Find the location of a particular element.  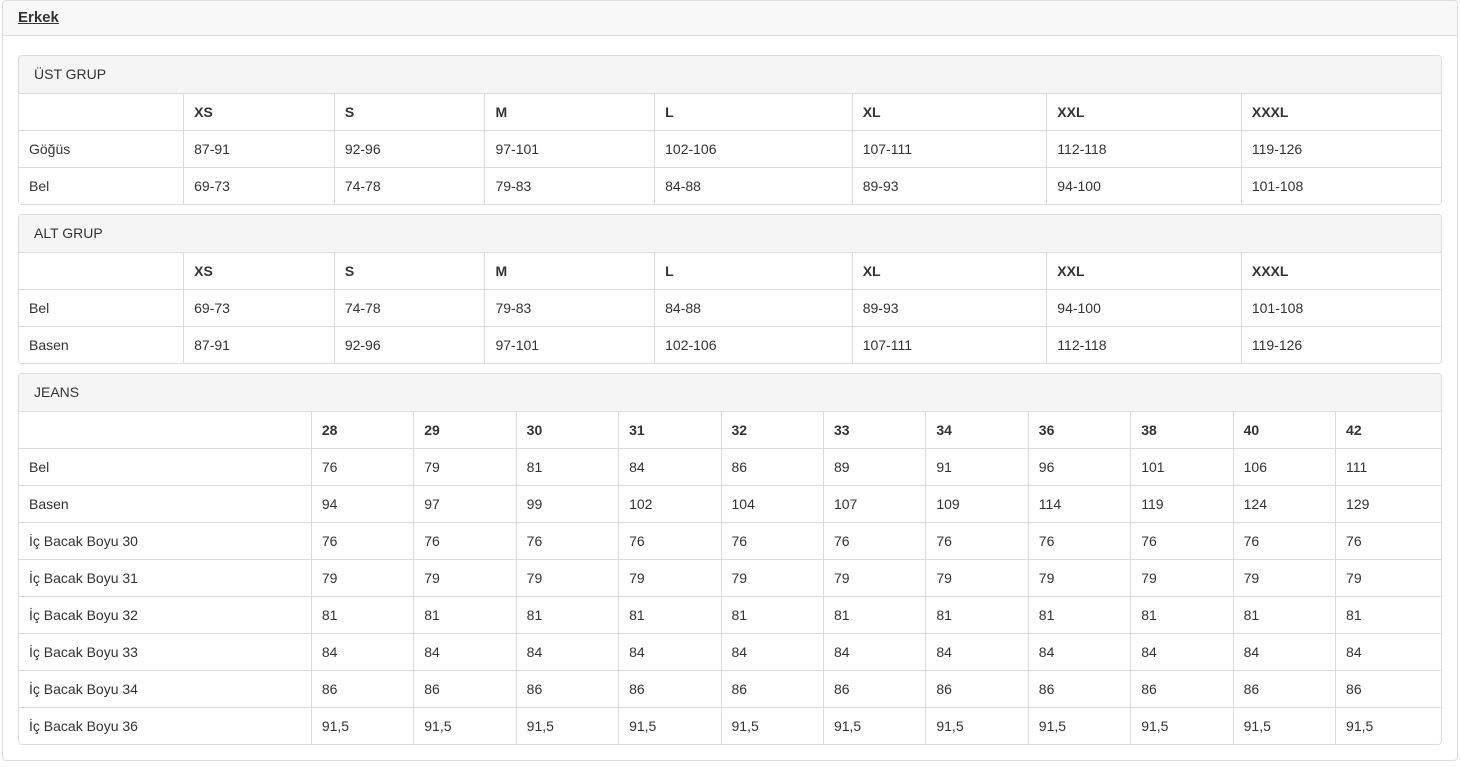

size-column-header: XL is located at coordinates (949, 112).